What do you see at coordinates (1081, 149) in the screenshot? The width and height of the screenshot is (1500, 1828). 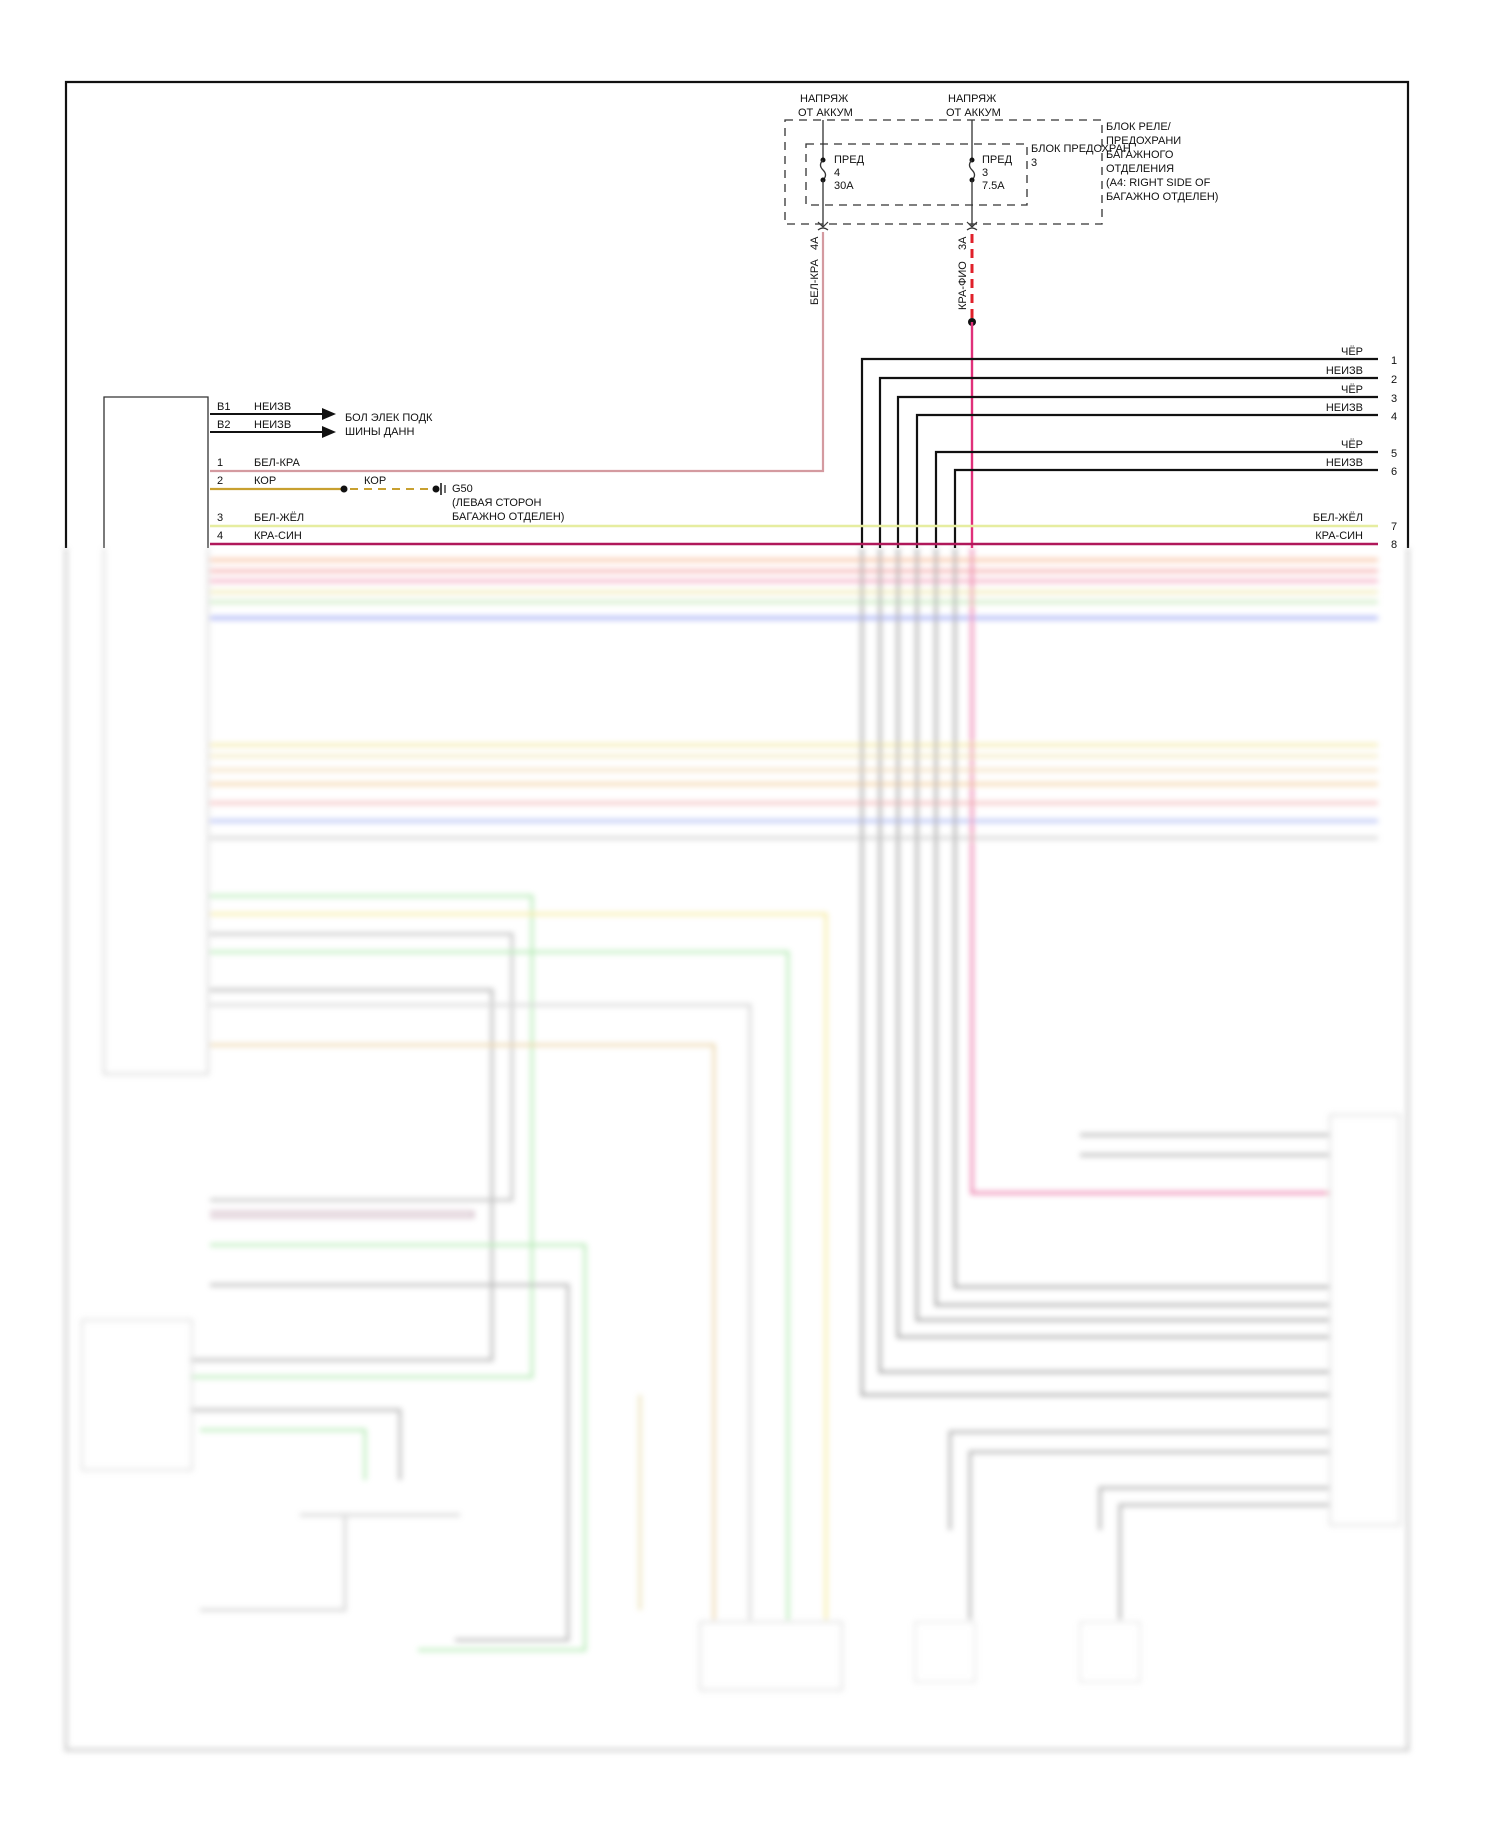 I see `fuse-block-label: БЛОК ПРЕДОХРАН` at bounding box center [1081, 149].